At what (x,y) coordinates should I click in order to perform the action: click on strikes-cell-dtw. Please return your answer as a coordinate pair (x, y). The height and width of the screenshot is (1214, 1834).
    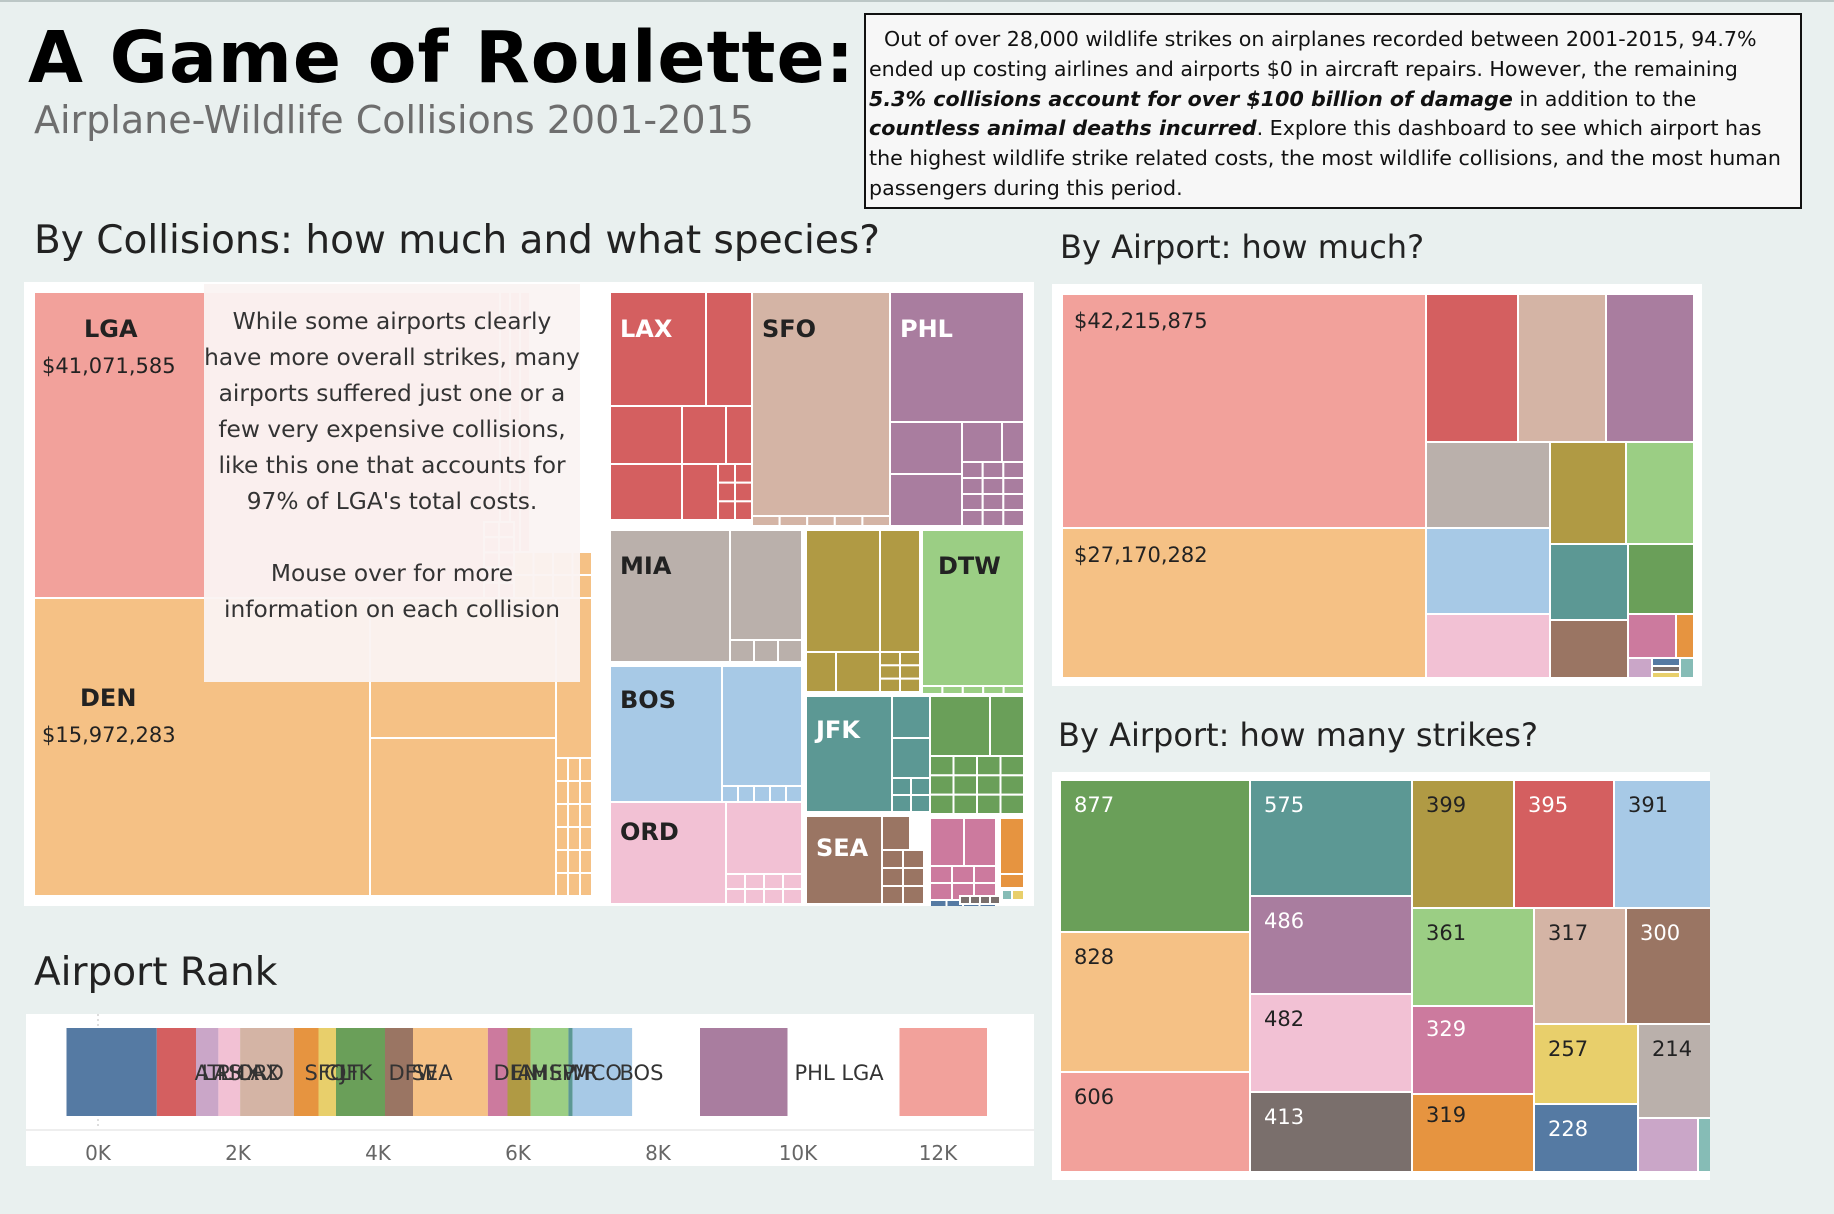
    Looking at the image, I should click on (1473, 957).